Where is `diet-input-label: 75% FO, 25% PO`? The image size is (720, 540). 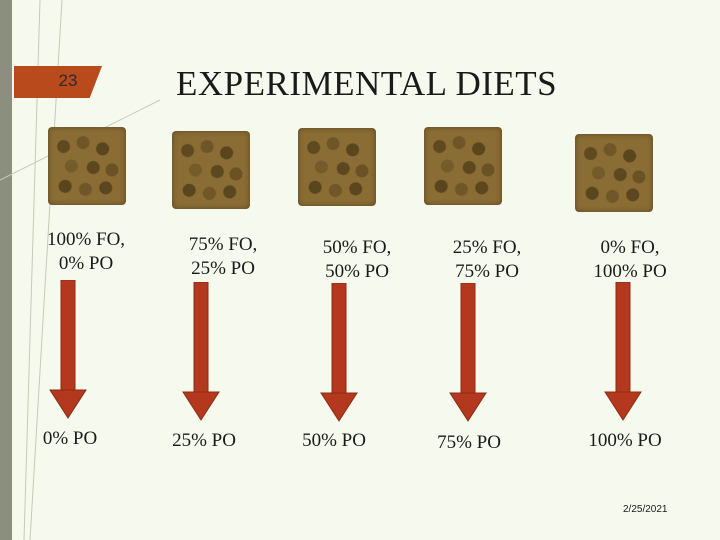
diet-input-label: 75% FO, 25% PO is located at coordinates (223, 257).